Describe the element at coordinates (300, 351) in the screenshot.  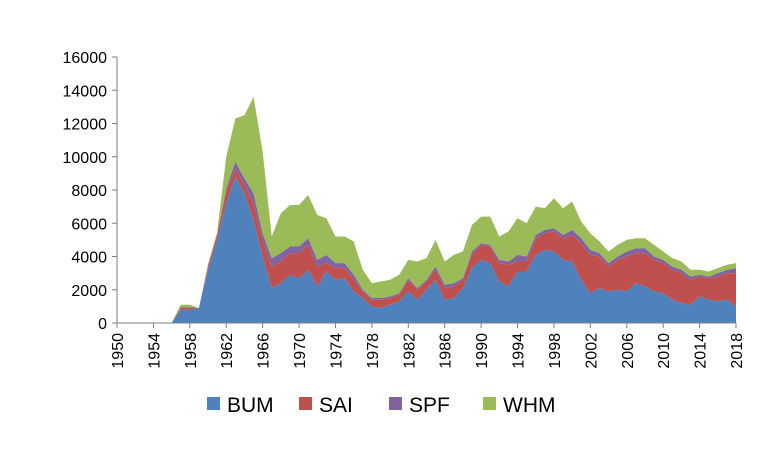
I see `x-tick-label: 1970` at that location.